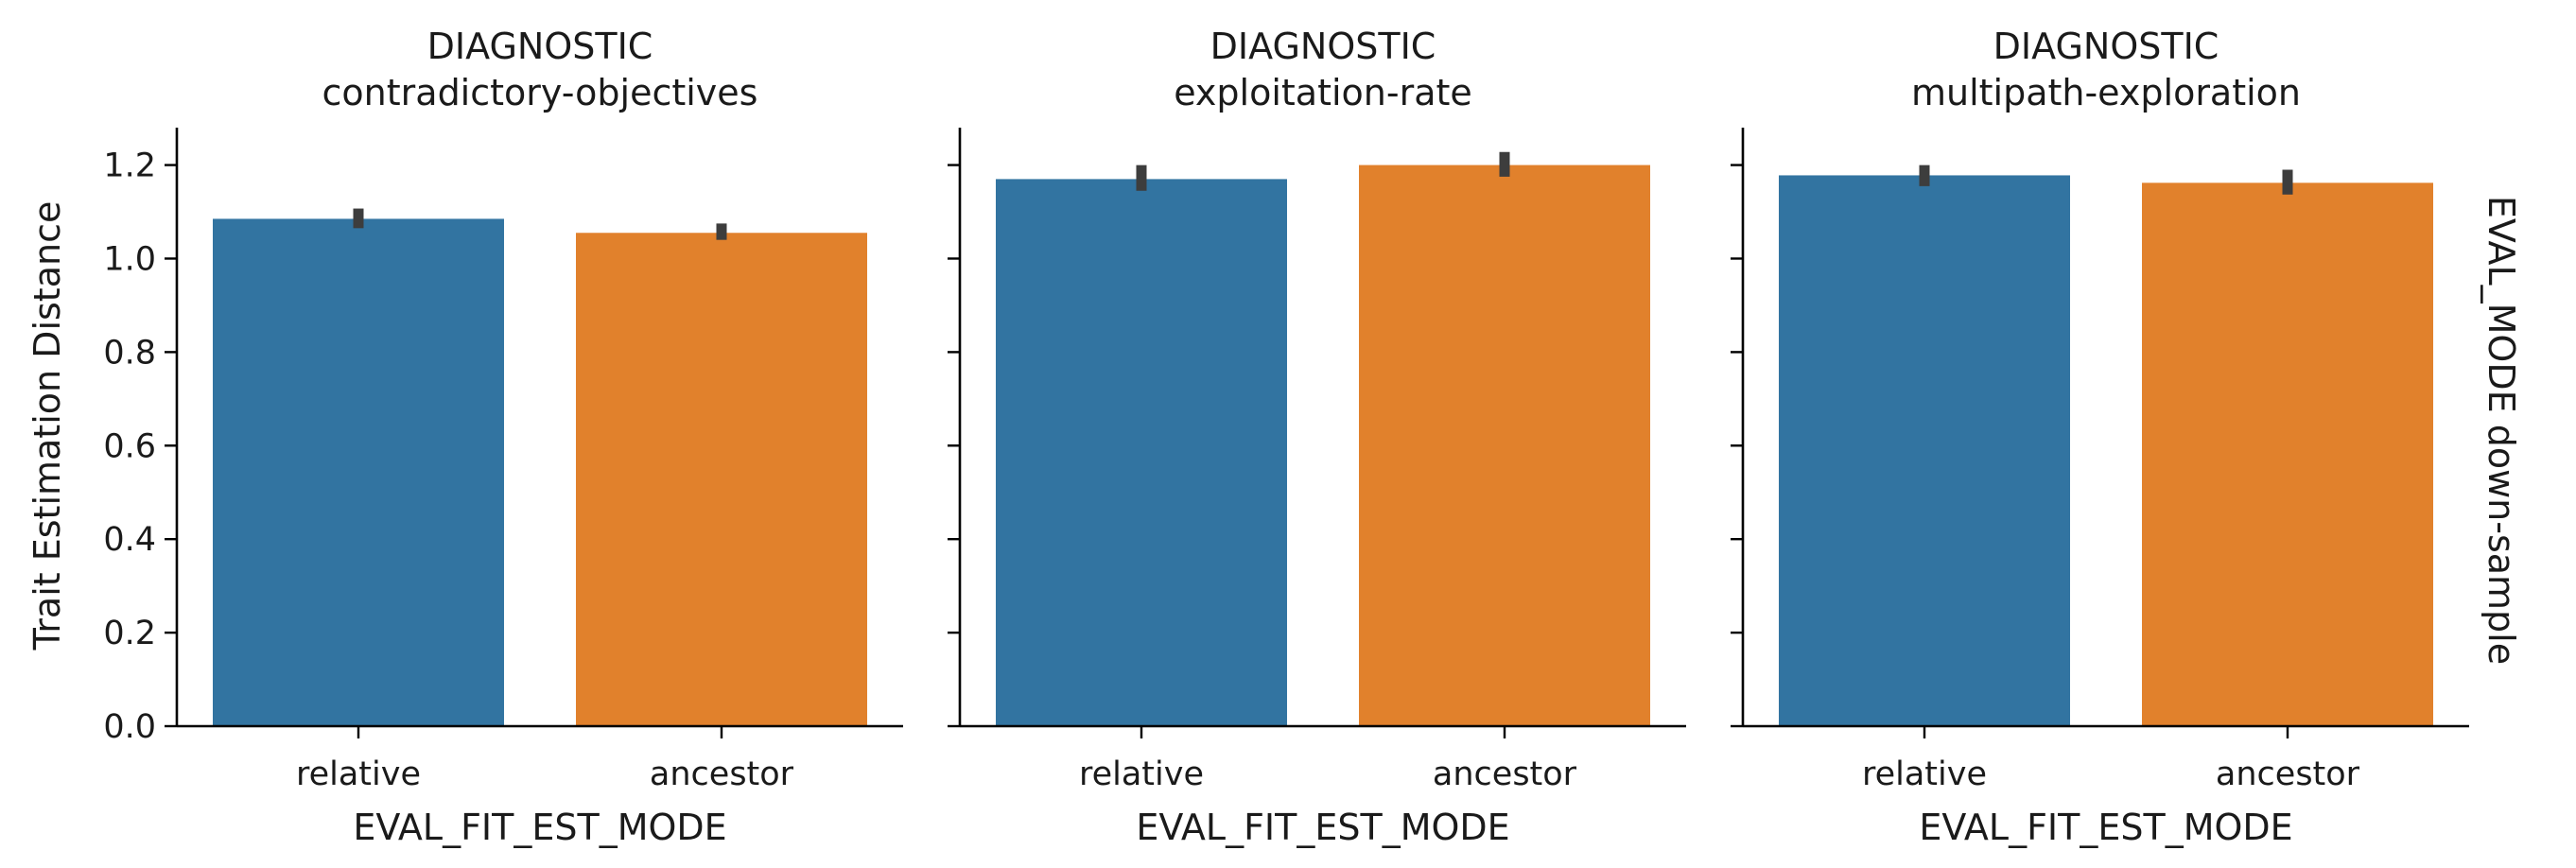  What do you see at coordinates (129, 633) in the screenshot?
I see `y-tick-label: 0.2` at bounding box center [129, 633].